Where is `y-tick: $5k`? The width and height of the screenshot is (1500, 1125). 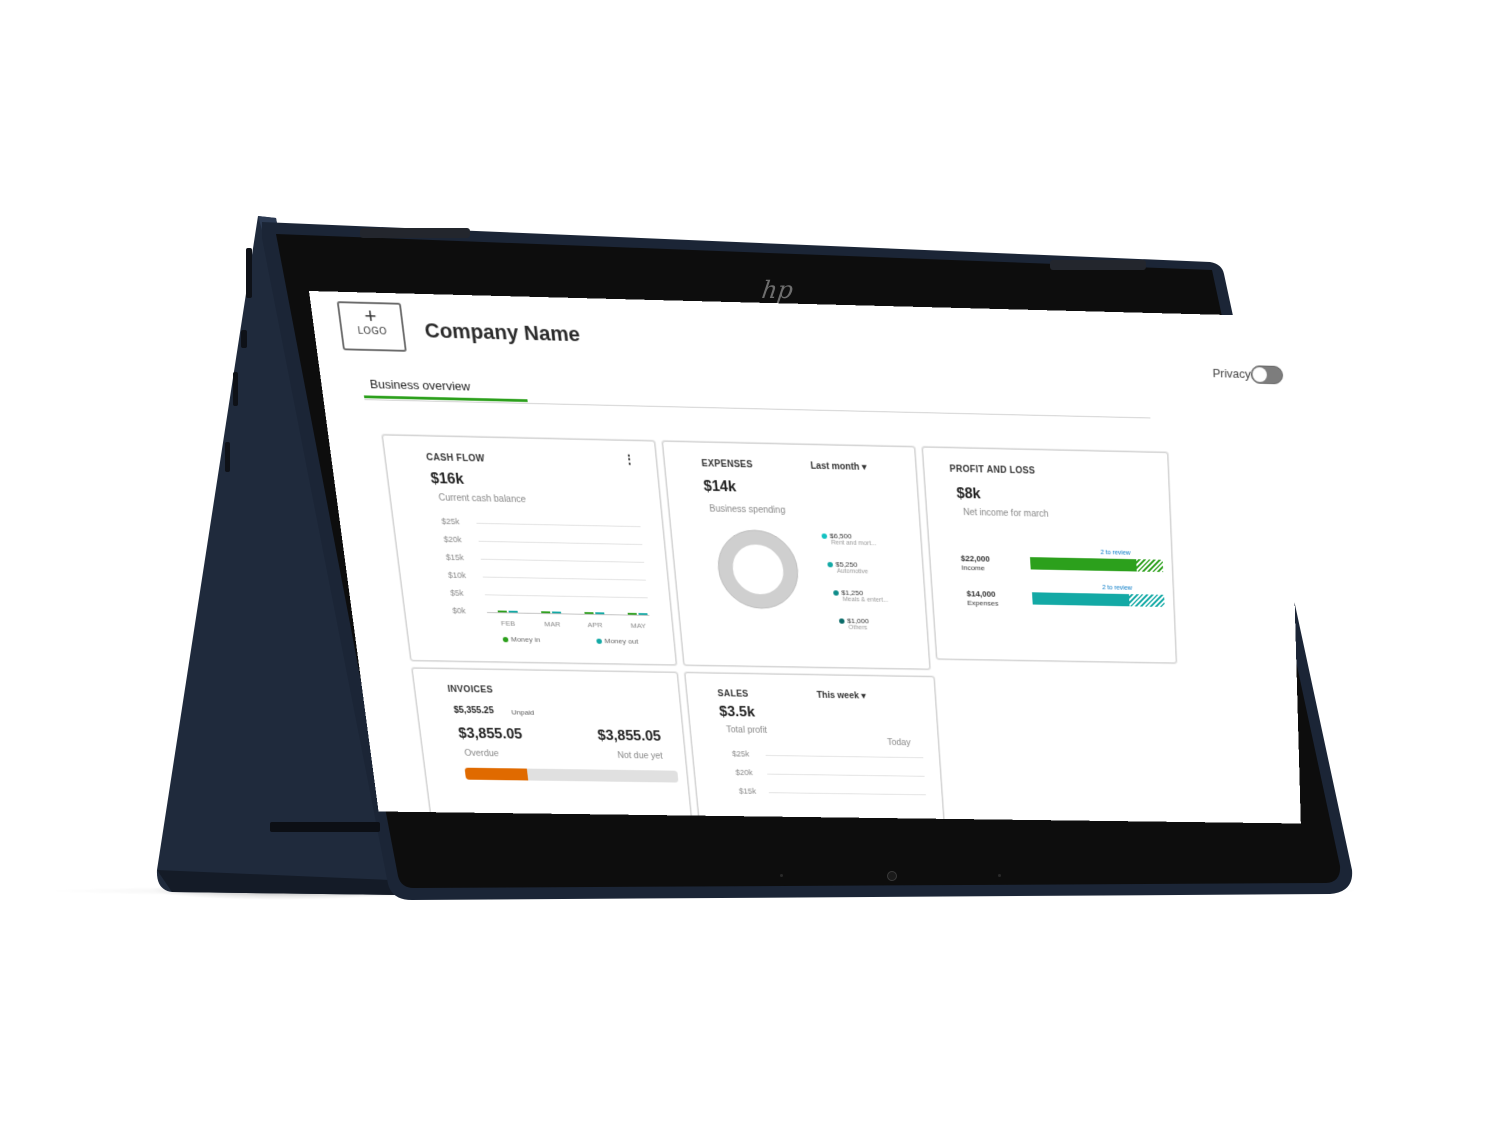 y-tick: $5k is located at coordinates (457, 593).